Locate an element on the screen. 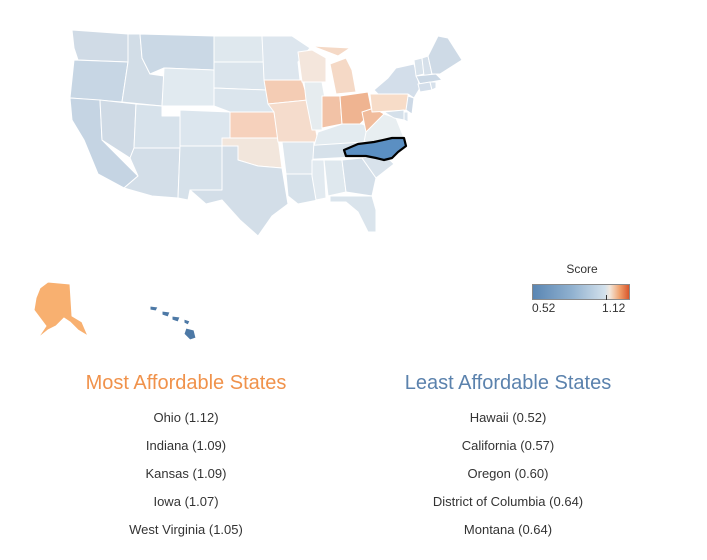 Image resolution: width=707 pixels, height=560 pixels. state-new-york is located at coordinates (397, 81).